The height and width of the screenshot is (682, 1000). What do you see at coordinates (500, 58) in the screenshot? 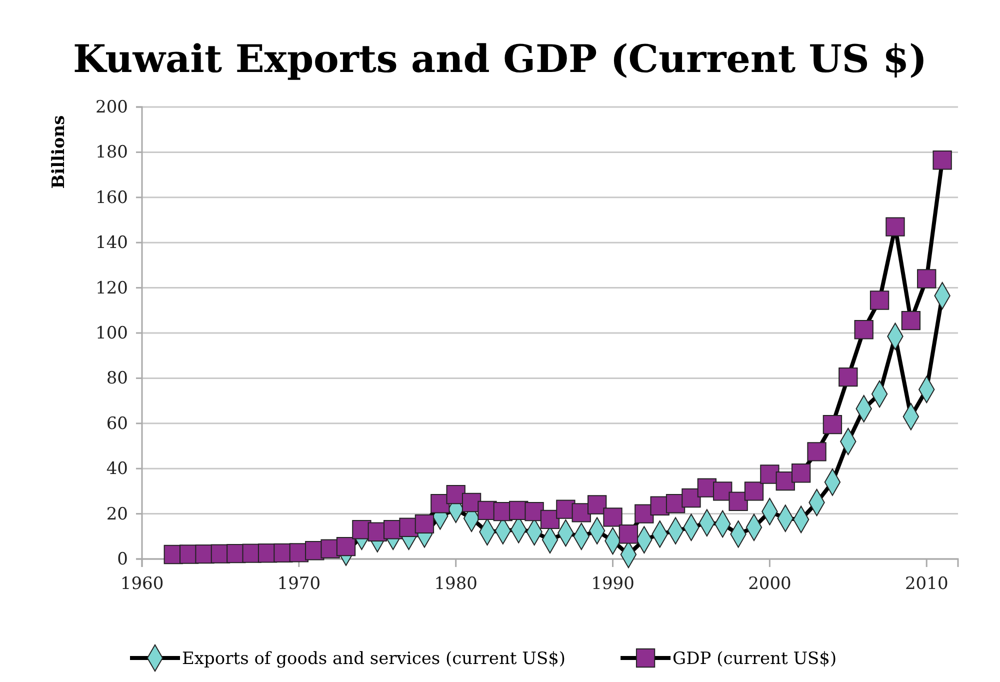
I see `chart-title: Kuwait Exports and GDP (Current US $)` at bounding box center [500, 58].